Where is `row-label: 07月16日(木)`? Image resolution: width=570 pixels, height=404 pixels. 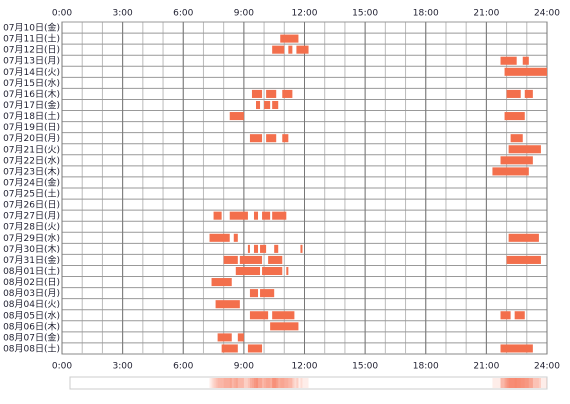
row-label: 07月16日(木) is located at coordinates (31, 94).